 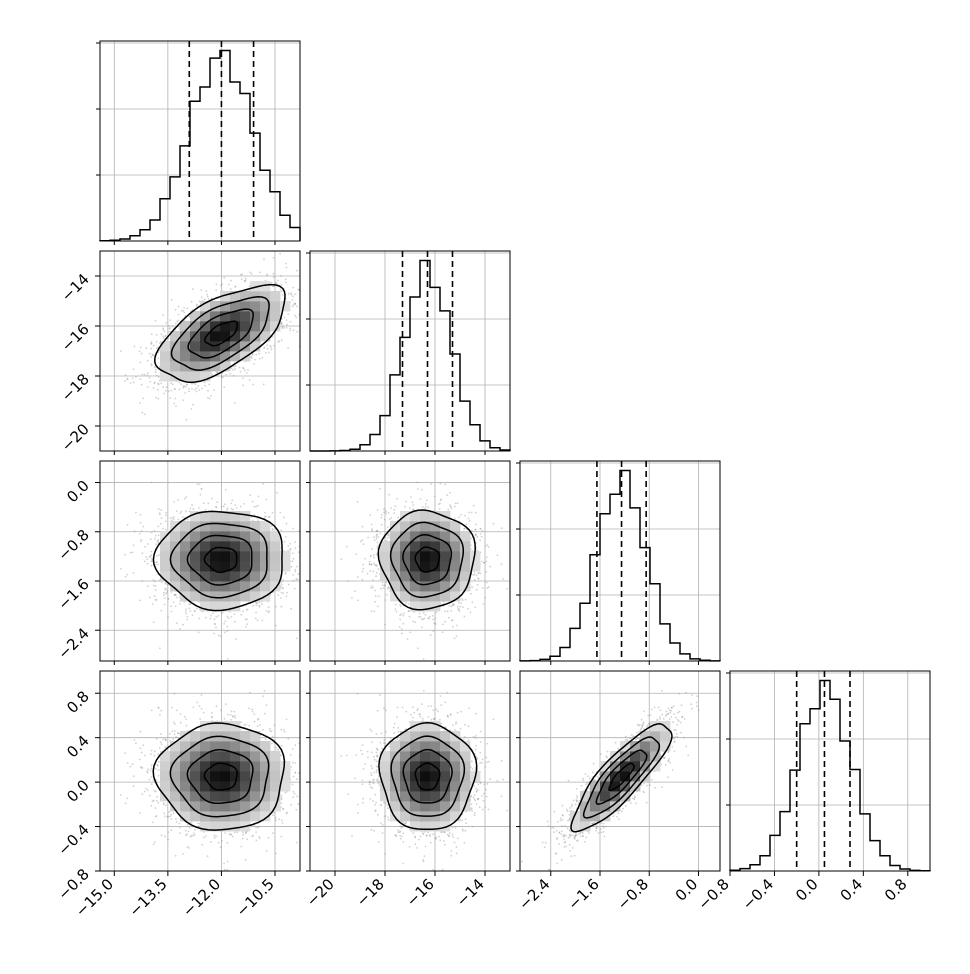 I want to click on density-bin, so click(x=165, y=356).